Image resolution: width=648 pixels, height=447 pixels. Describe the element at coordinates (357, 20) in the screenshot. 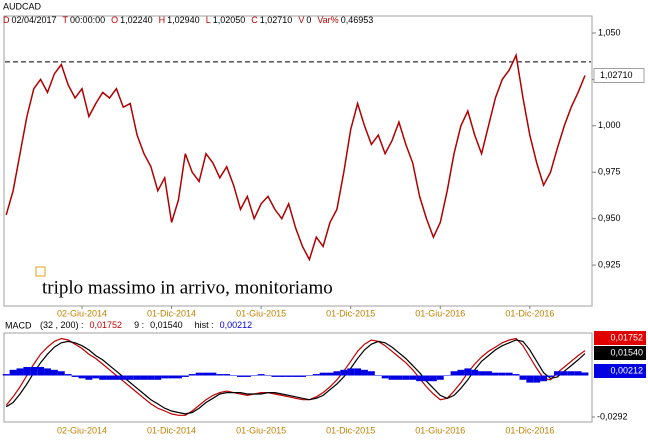

I see `header-value: 0,46953` at that location.